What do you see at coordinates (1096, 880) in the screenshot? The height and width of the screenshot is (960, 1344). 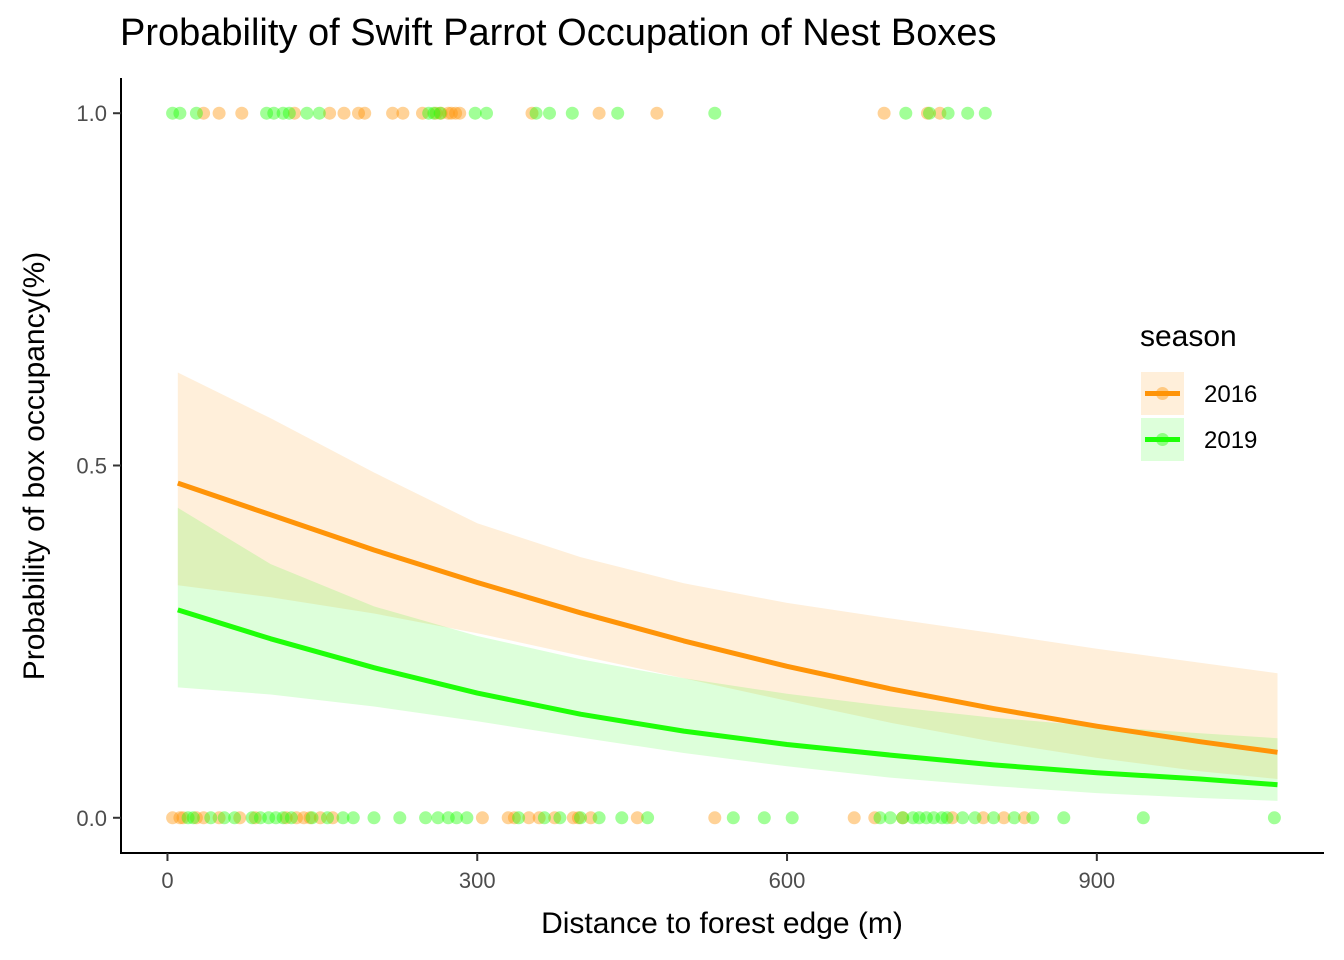 I see `x-tick-label: 900` at bounding box center [1096, 880].